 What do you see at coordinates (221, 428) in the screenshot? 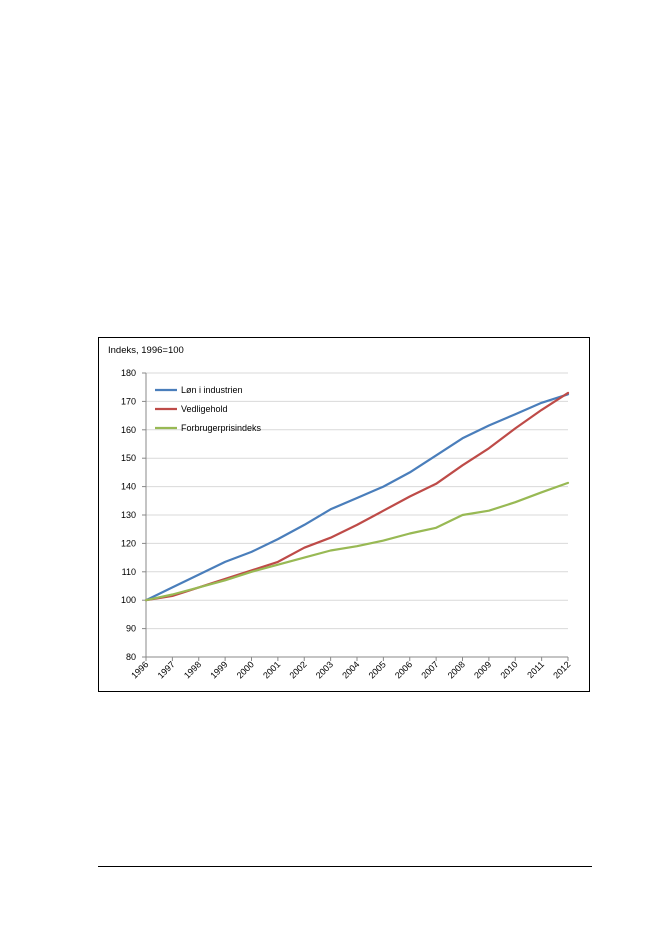
I see `legend-label-3: Forbrugerprisindeks` at bounding box center [221, 428].